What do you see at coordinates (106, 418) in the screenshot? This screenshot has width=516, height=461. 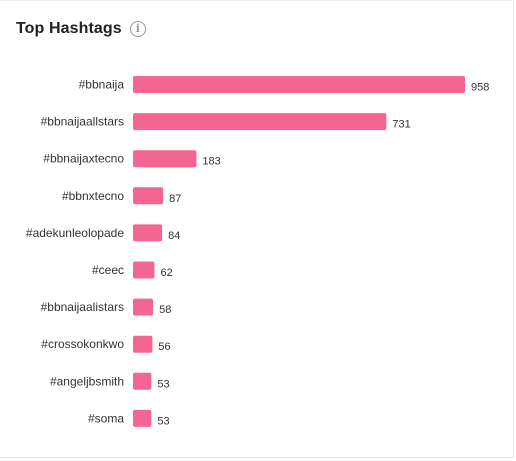 I see `category-label: #soma` at bounding box center [106, 418].